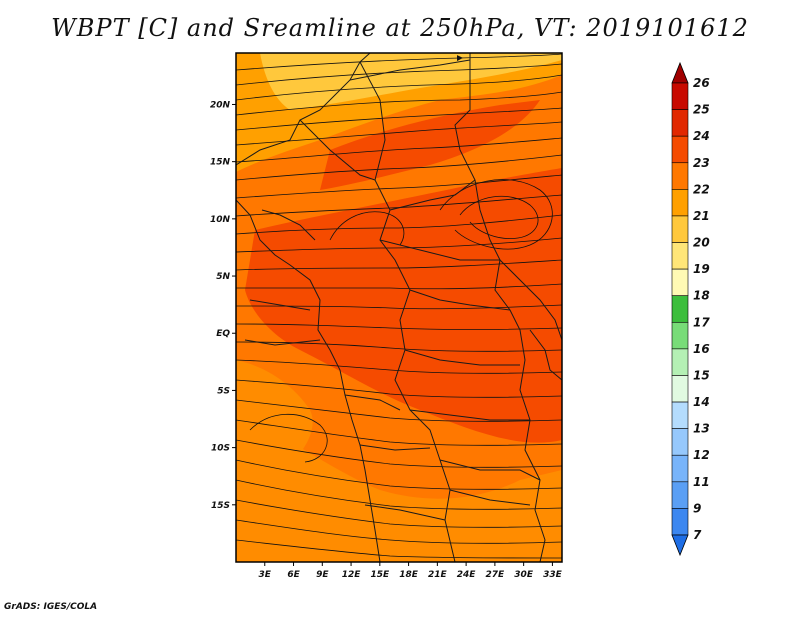  What do you see at coordinates (697, 535) in the screenshot?
I see `colorbar-label: 7` at bounding box center [697, 535].